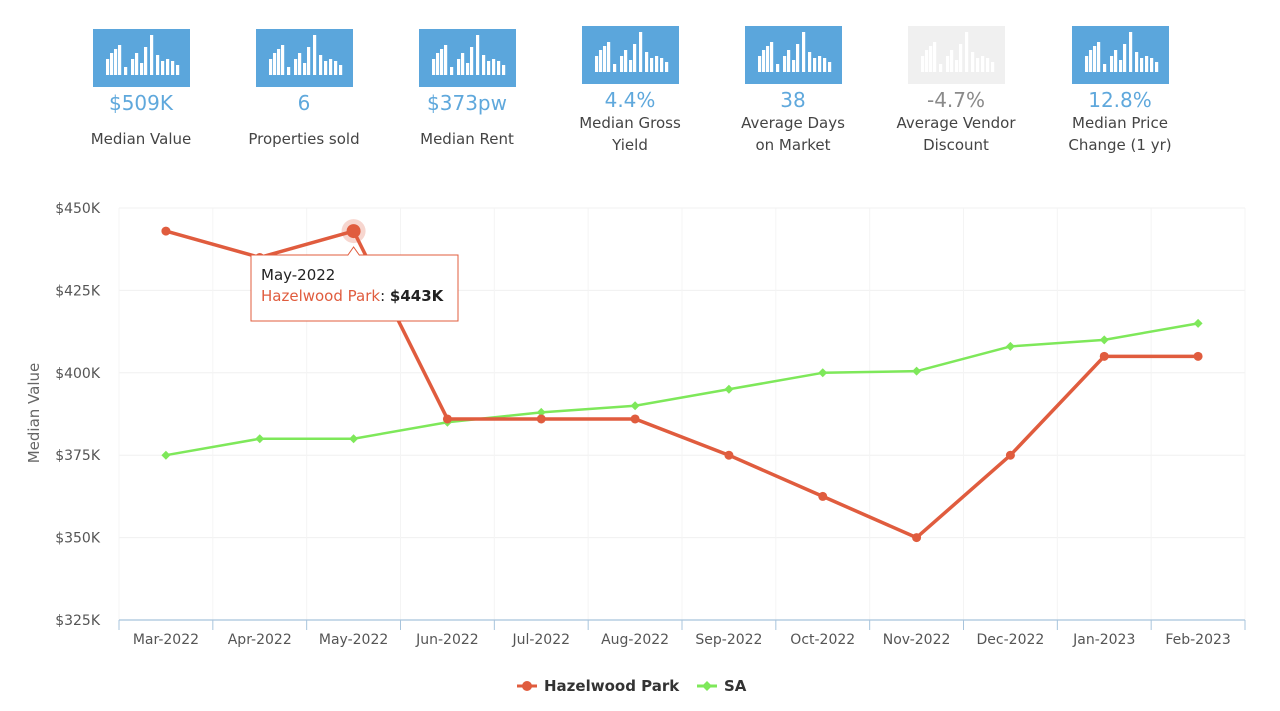 Image resolution: width=1280 pixels, height=711 pixels. I want to click on stat-6: 12.8% Median Price Change (1 yr), so click(1120, 91).